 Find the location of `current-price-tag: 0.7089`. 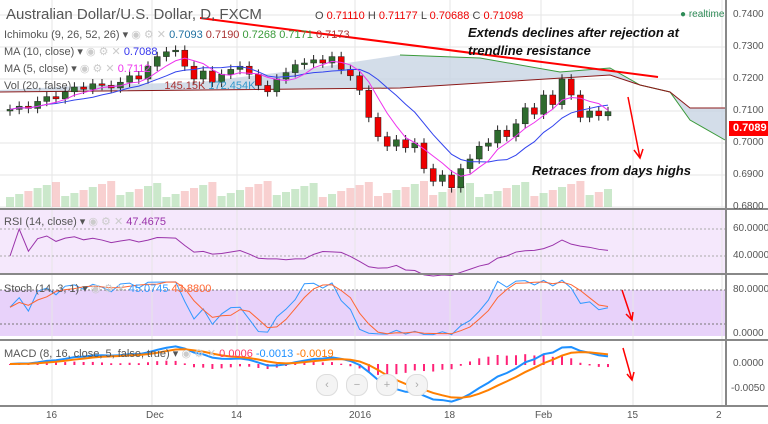

current-price-tag: 0.7089 is located at coordinates (748, 128).